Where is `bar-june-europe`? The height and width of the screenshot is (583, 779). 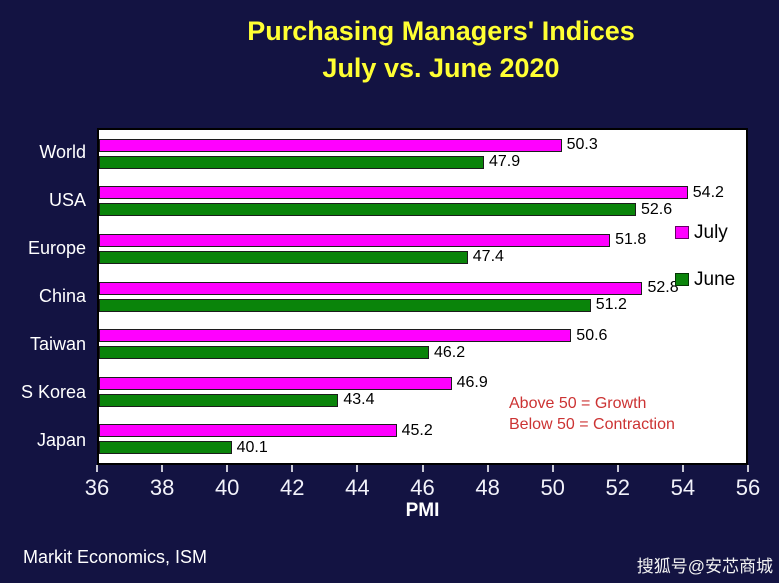
bar-june-europe is located at coordinates (283, 257).